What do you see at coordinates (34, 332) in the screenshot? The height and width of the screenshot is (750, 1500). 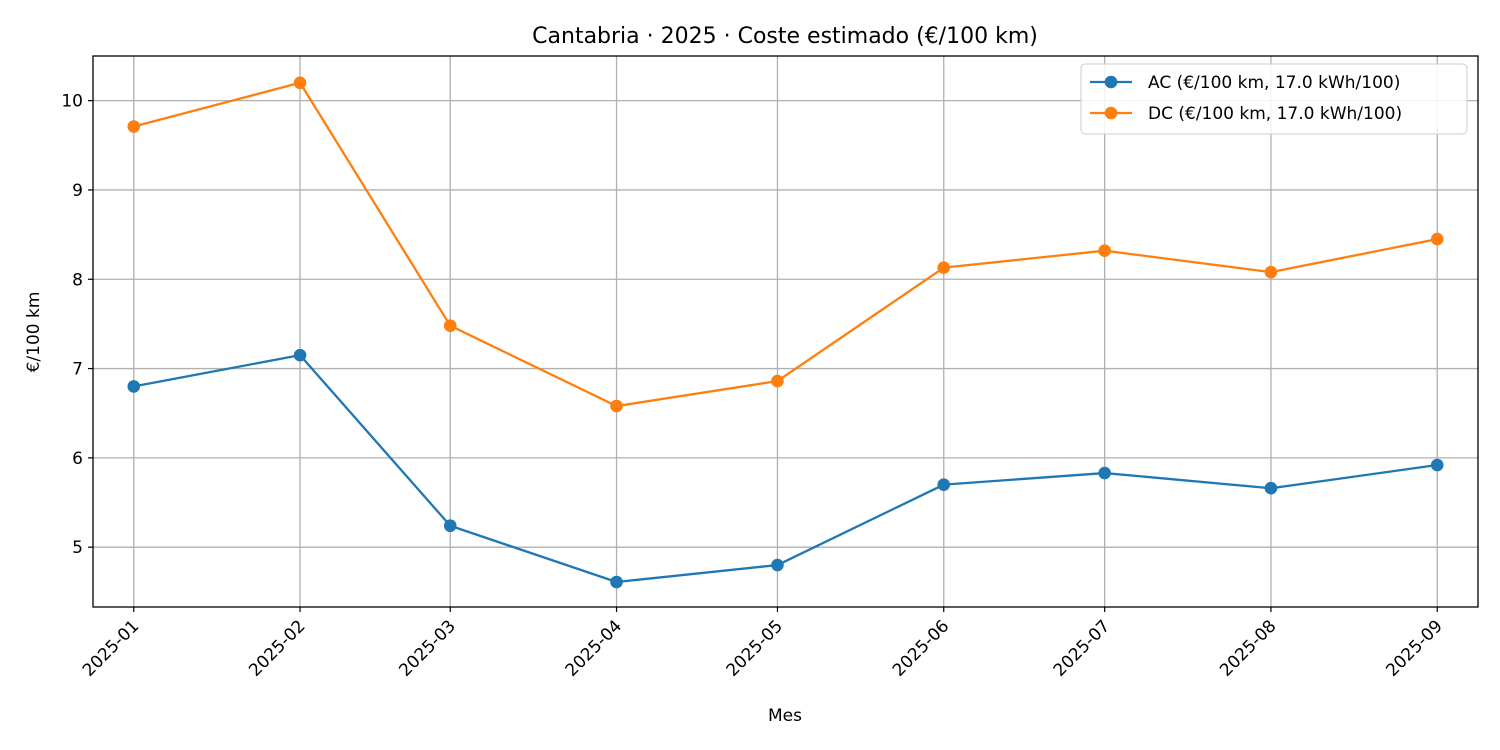 I see `y-axis-label: €/100 km` at bounding box center [34, 332].